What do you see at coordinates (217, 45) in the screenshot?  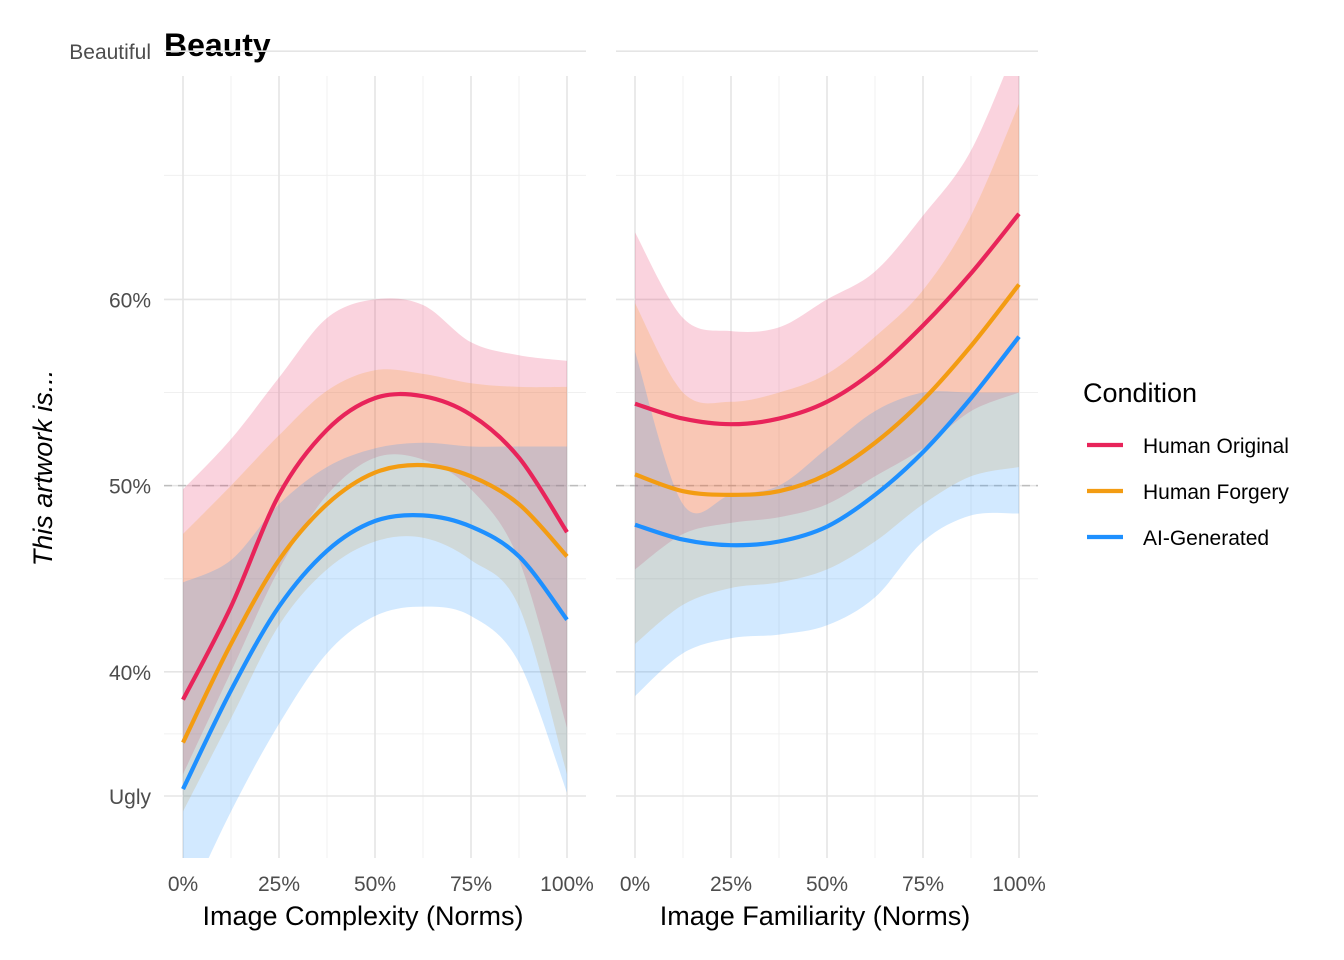 I see `chart-title: Beauty` at bounding box center [217, 45].